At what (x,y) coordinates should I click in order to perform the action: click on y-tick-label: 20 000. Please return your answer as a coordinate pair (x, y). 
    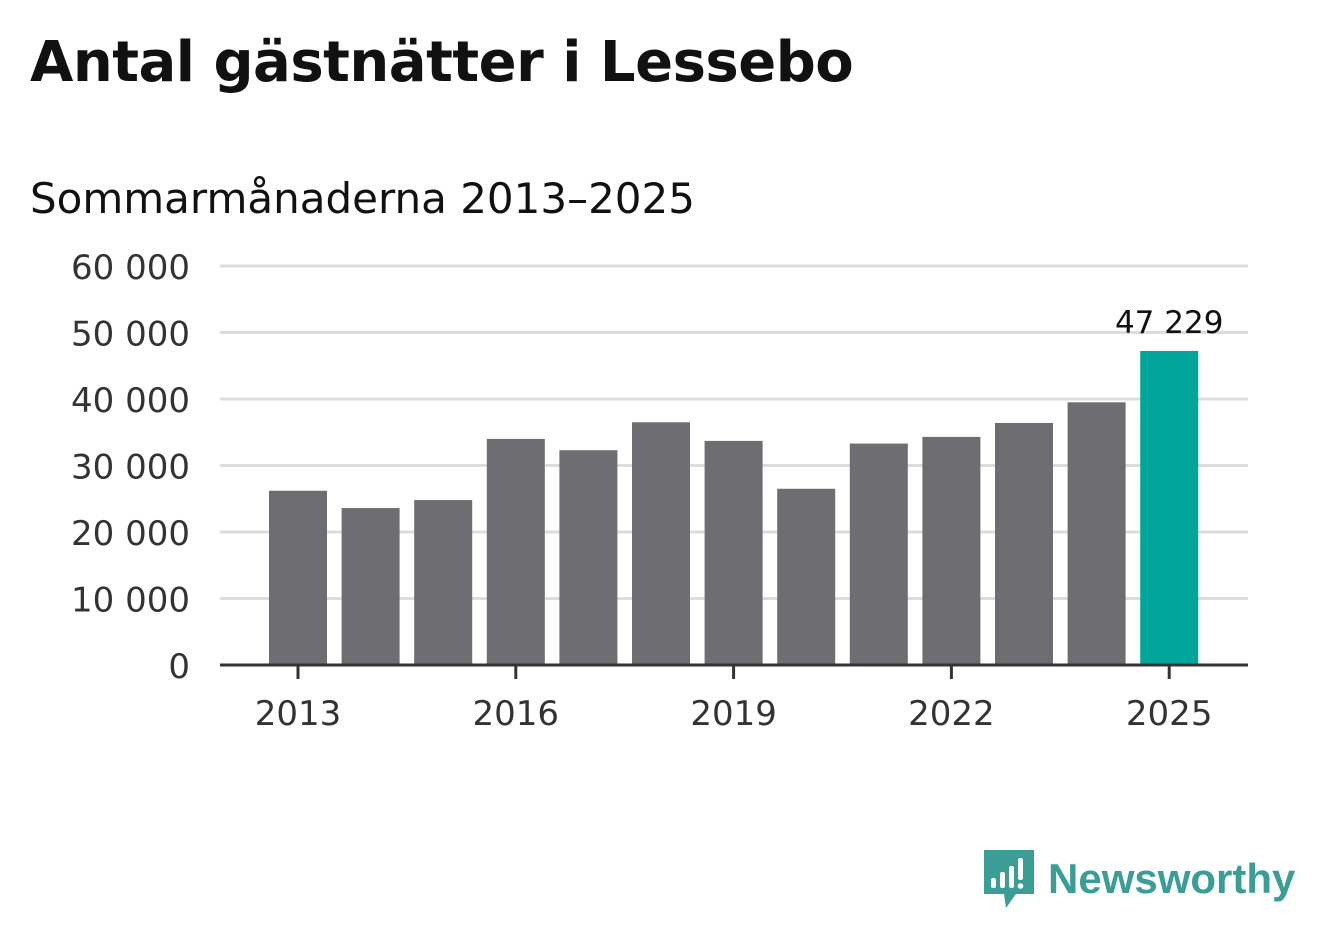
    Looking at the image, I should click on (130, 534).